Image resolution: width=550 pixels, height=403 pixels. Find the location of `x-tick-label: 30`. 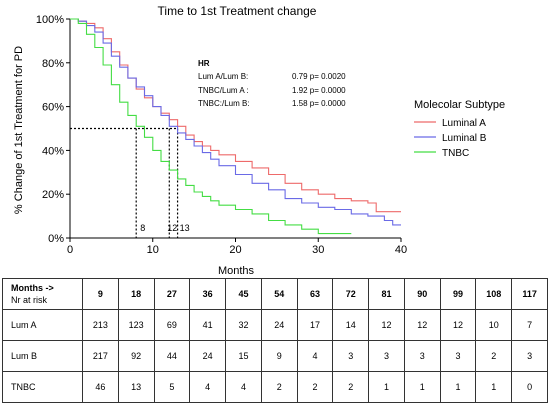

x-tick-label: 30 is located at coordinates (318, 250).